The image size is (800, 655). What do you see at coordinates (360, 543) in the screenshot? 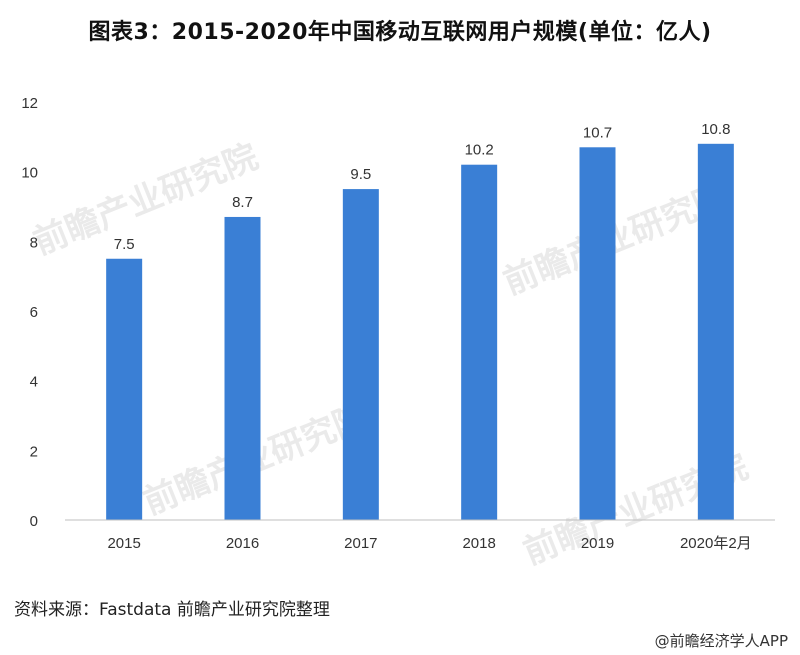
I see `x-tick-label: 2017` at bounding box center [360, 543].